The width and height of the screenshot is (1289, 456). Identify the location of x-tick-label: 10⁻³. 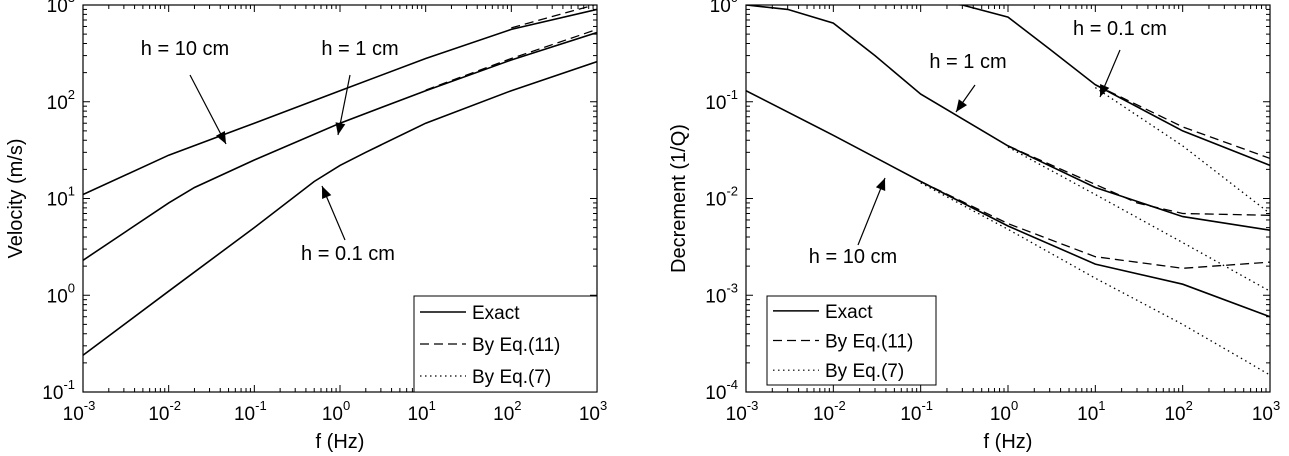
(742, 411).